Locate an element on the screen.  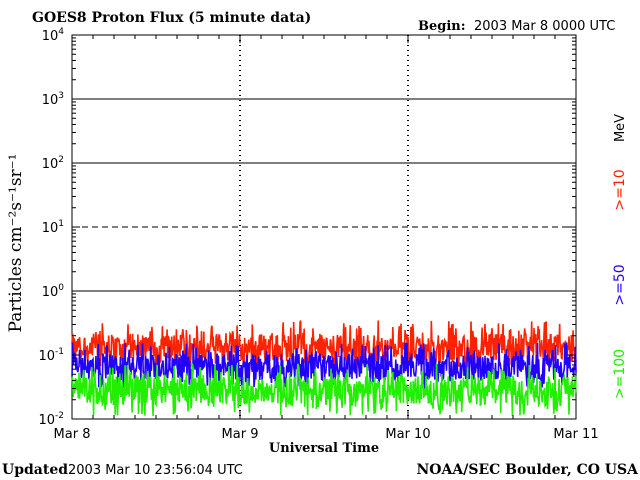
legend-series-2: >=50 is located at coordinates (620, 284).